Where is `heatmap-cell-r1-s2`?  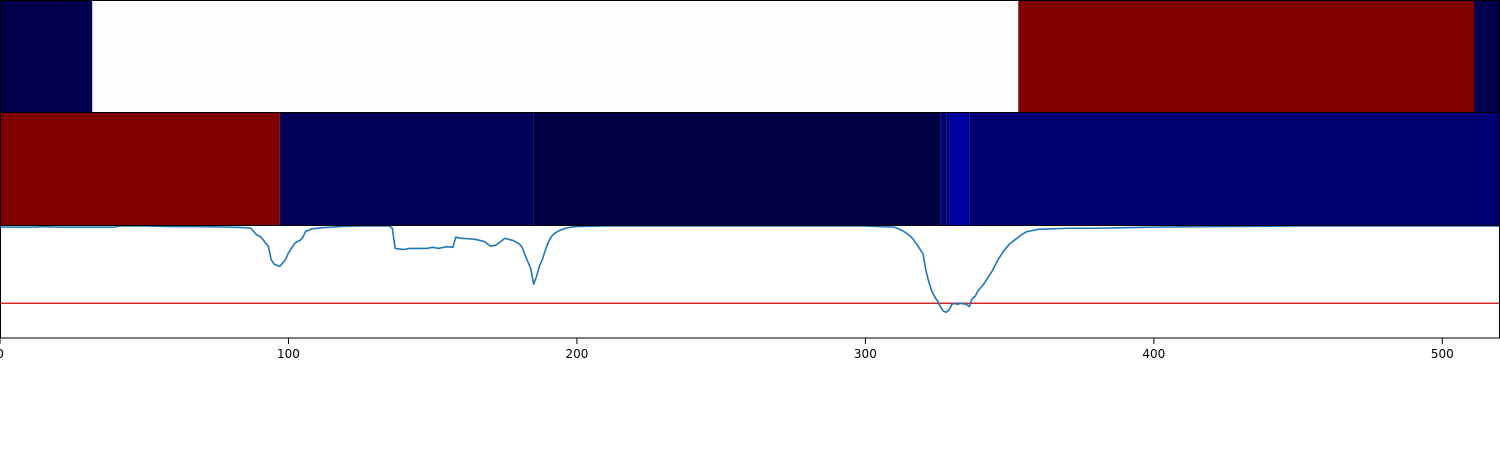
heatmap-cell-r1-s2 is located at coordinates (737, 169).